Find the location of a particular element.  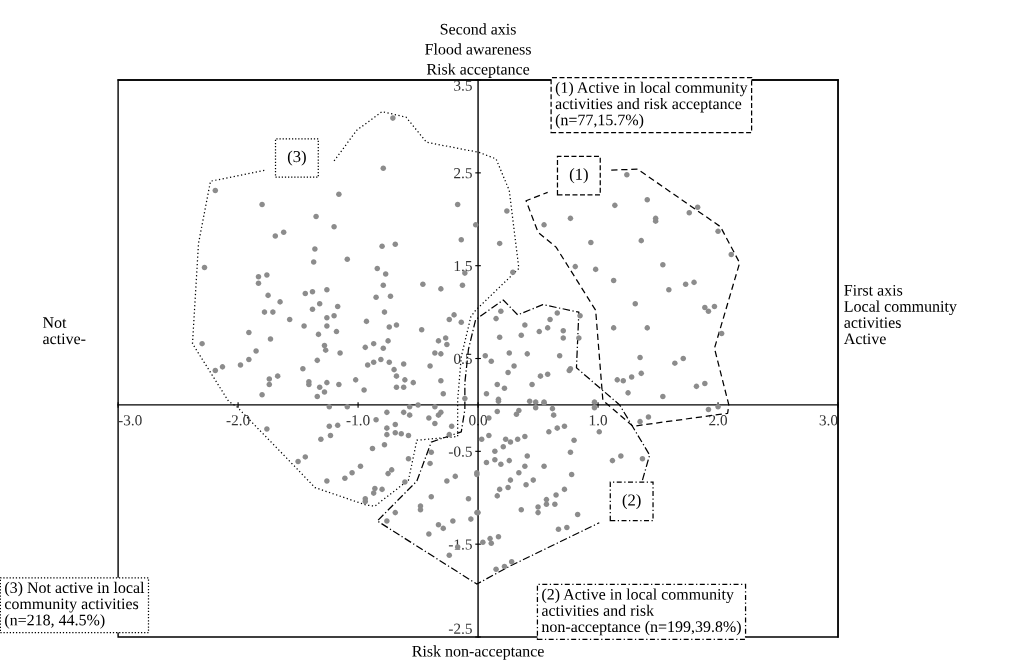

text: Risk non-acceptance is located at coordinates (478, 652).